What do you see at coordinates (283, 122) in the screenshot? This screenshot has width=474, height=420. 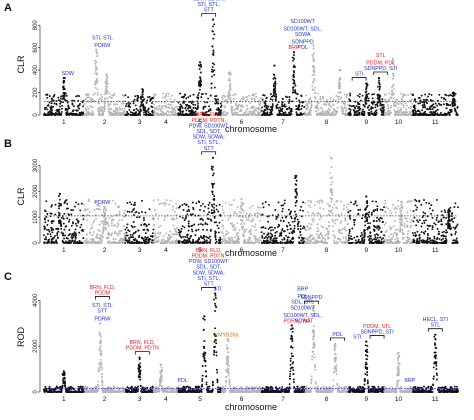 I see `chromosome-label: 7` at bounding box center [283, 122].